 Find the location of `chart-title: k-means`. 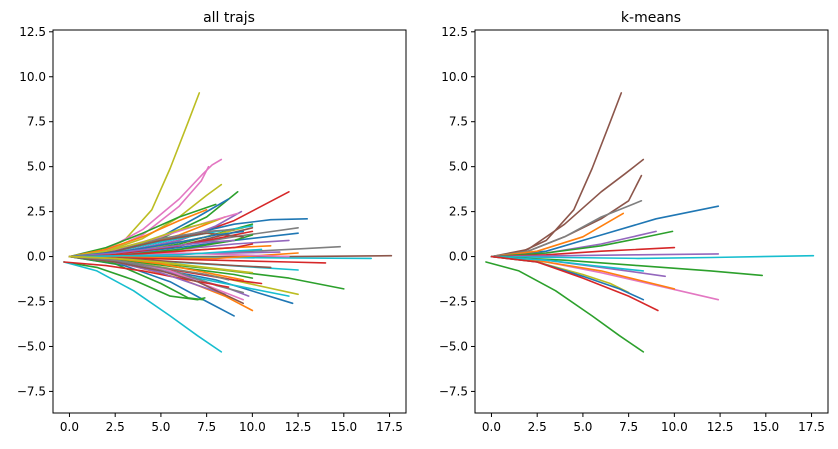

chart-title: k-means is located at coordinates (651, 18).